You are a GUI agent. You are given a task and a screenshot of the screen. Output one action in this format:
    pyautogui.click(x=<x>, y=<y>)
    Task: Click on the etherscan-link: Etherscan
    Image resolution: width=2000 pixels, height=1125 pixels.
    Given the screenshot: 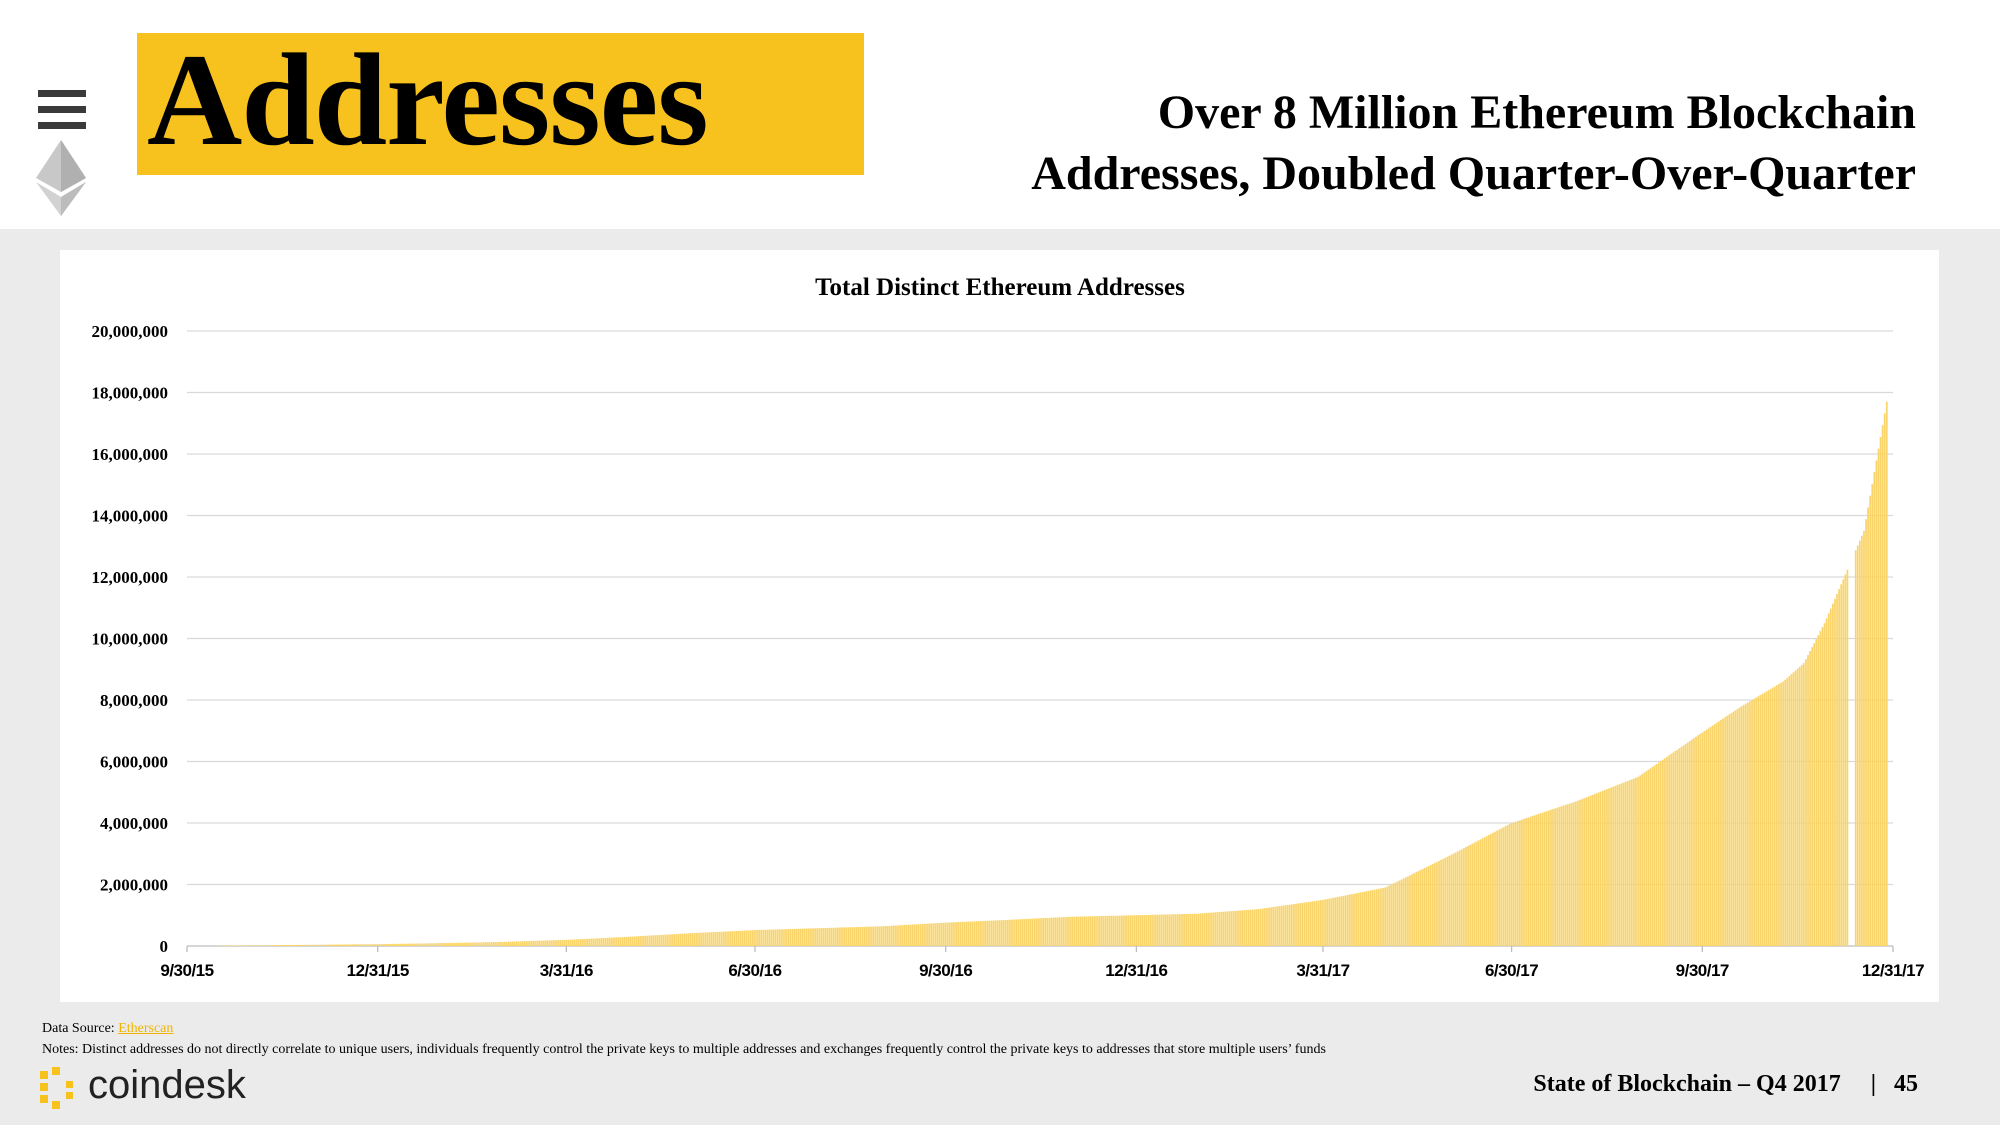 What is the action you would take?
    pyautogui.click(x=146, y=1028)
    